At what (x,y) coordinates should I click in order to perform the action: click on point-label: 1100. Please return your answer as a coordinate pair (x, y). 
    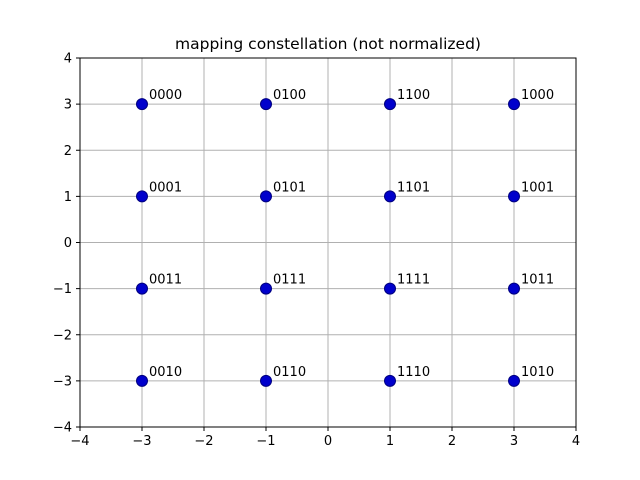
    Looking at the image, I should click on (413, 95).